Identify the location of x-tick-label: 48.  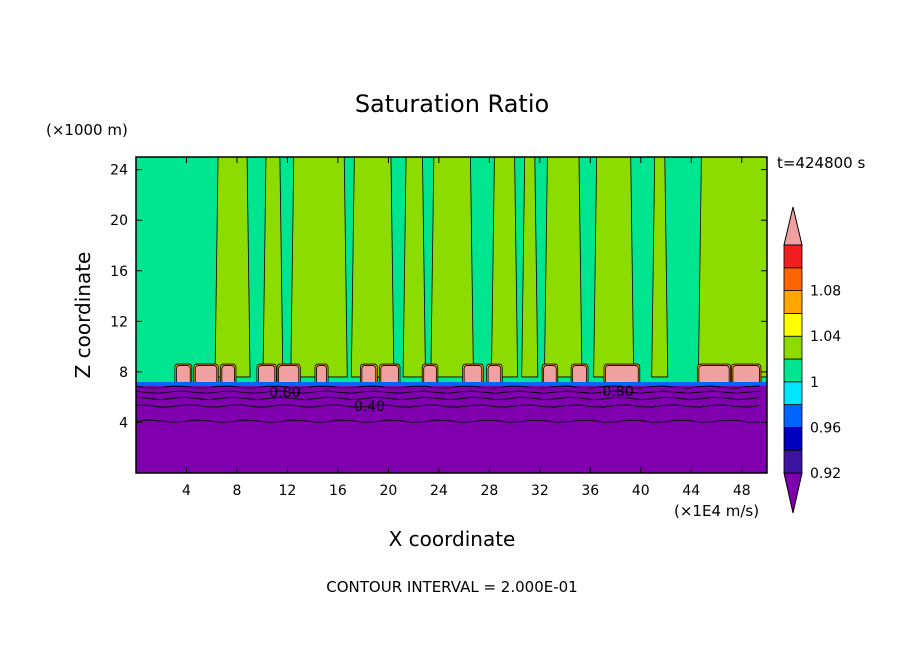
(742, 491).